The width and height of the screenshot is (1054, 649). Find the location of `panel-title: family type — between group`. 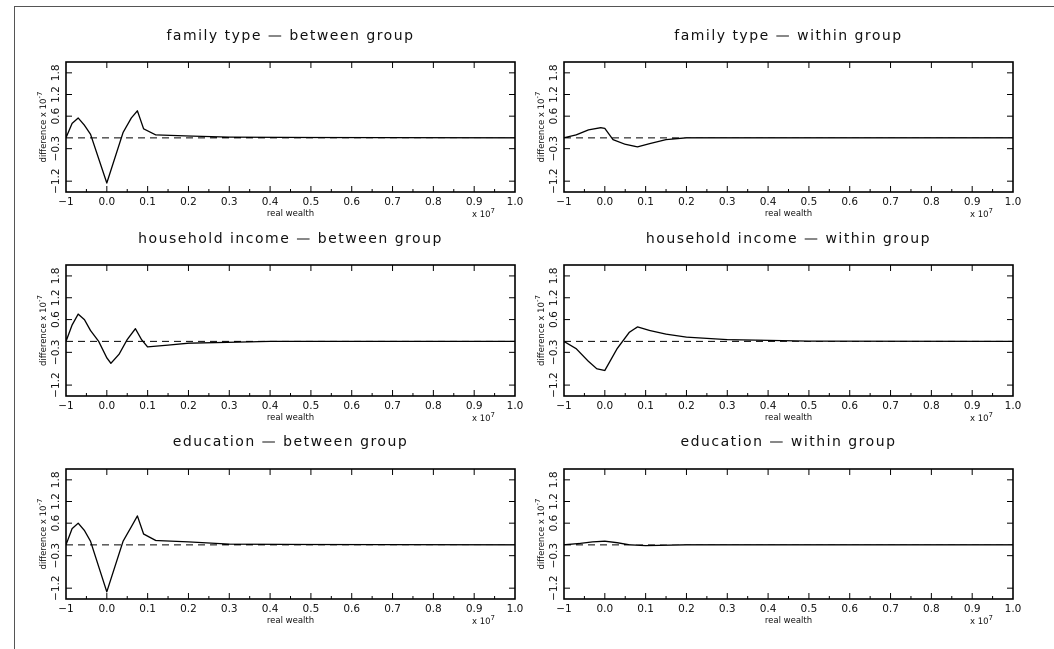

panel-title: family type — between group is located at coordinates (291, 36).